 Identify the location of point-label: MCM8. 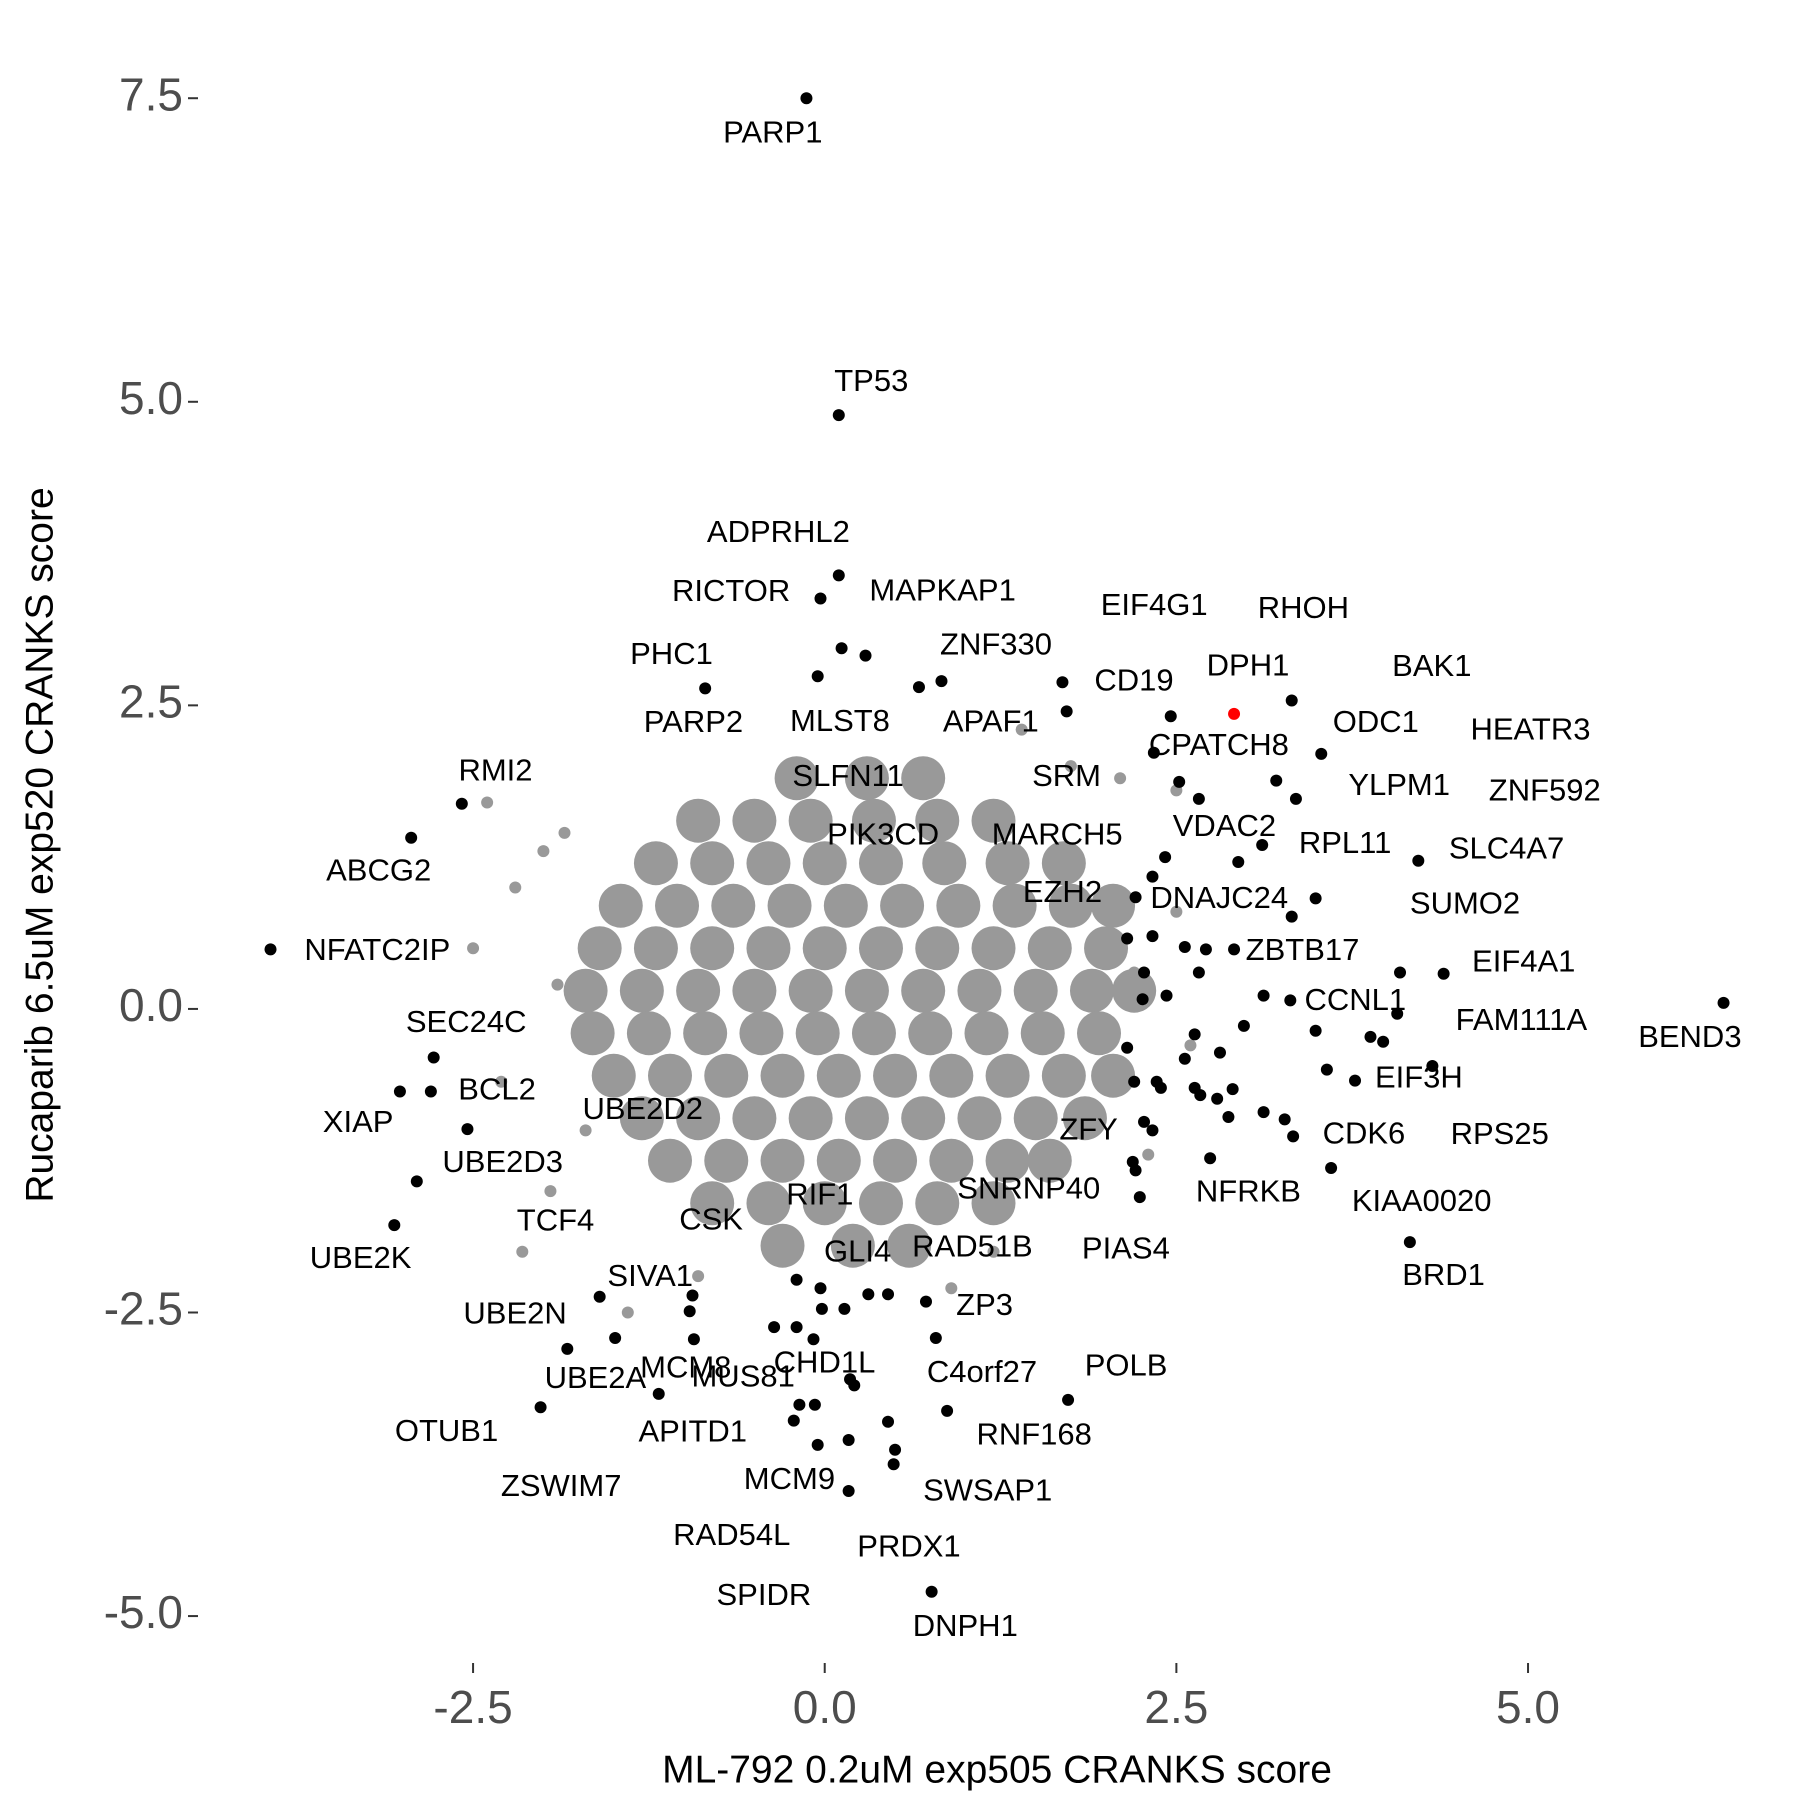
(685, 1367).